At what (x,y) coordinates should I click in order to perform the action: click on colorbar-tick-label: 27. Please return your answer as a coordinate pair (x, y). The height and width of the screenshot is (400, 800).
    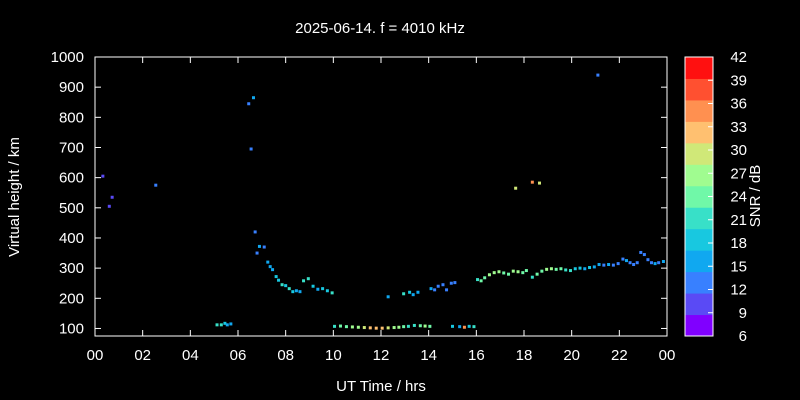
    Looking at the image, I should click on (738, 173).